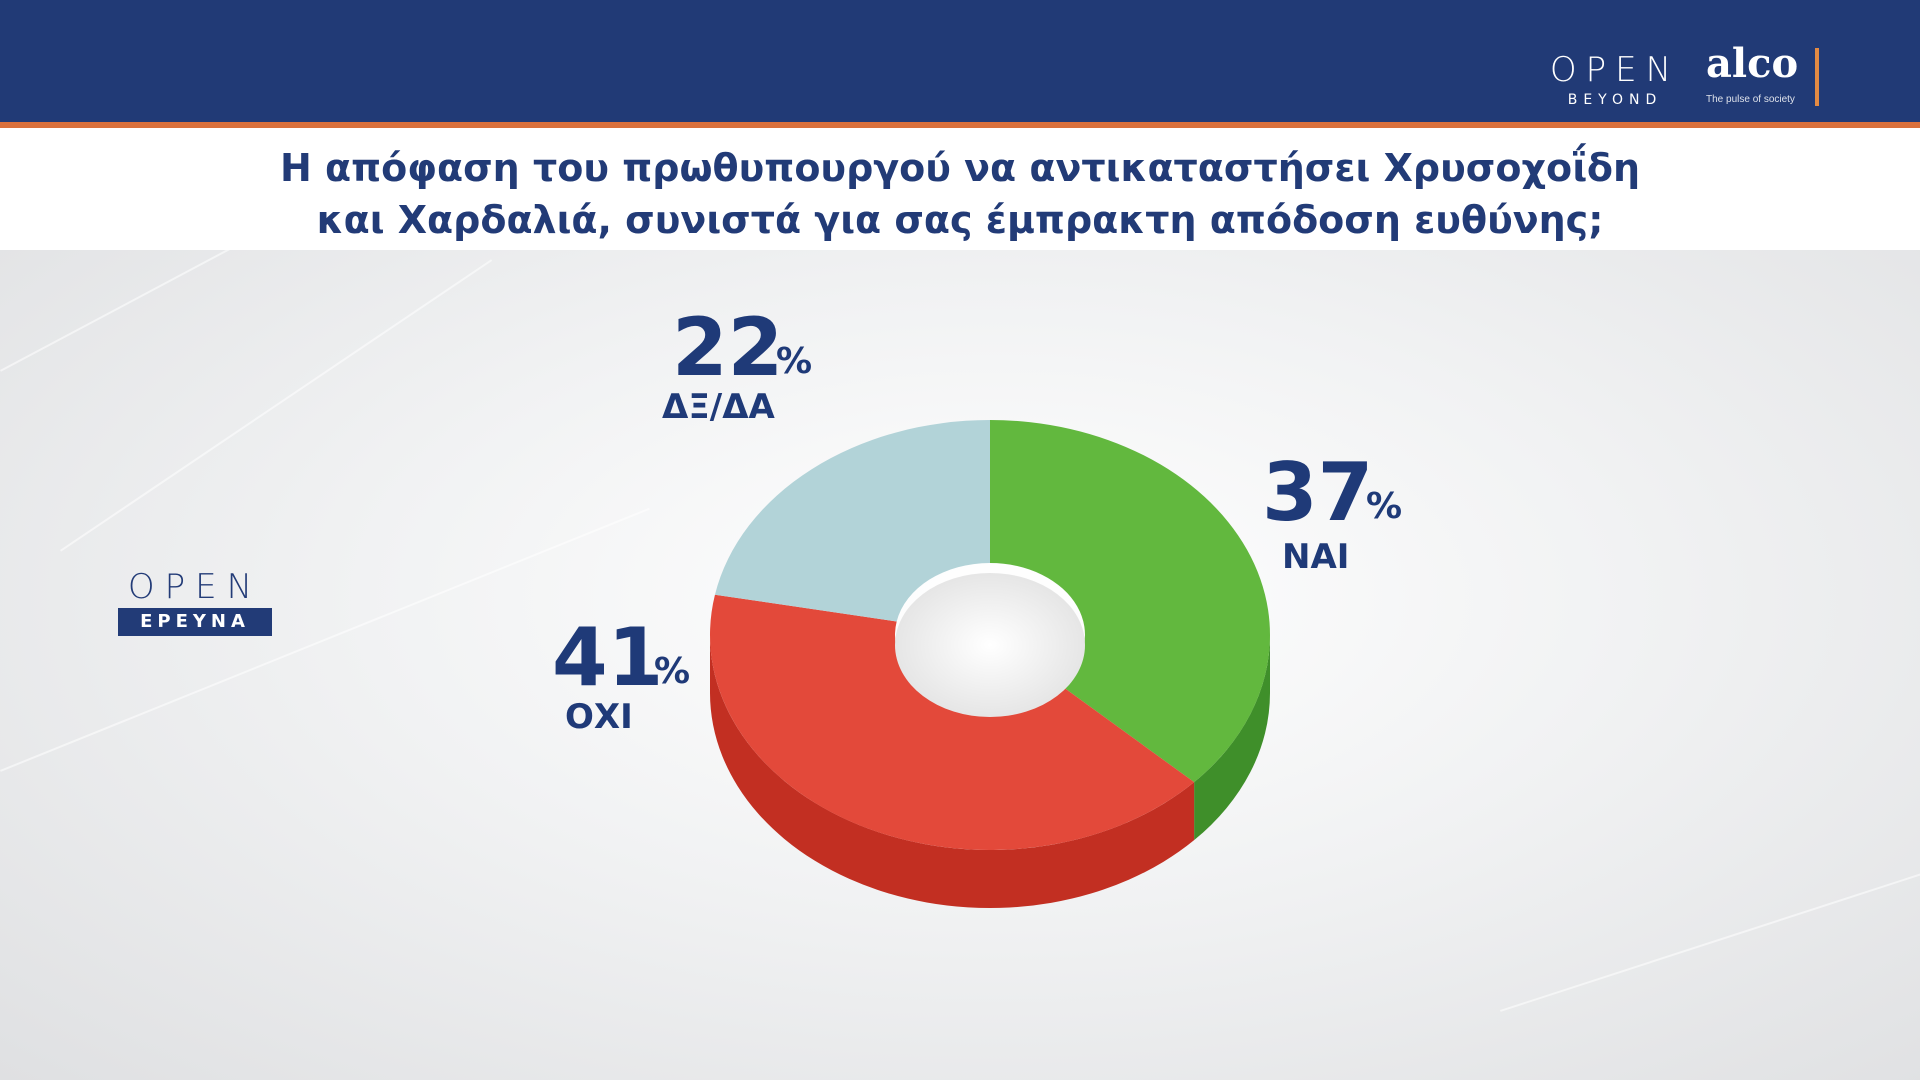  I want to click on slice-label-dk: ΔΞ/ΔΑ, so click(719, 407).